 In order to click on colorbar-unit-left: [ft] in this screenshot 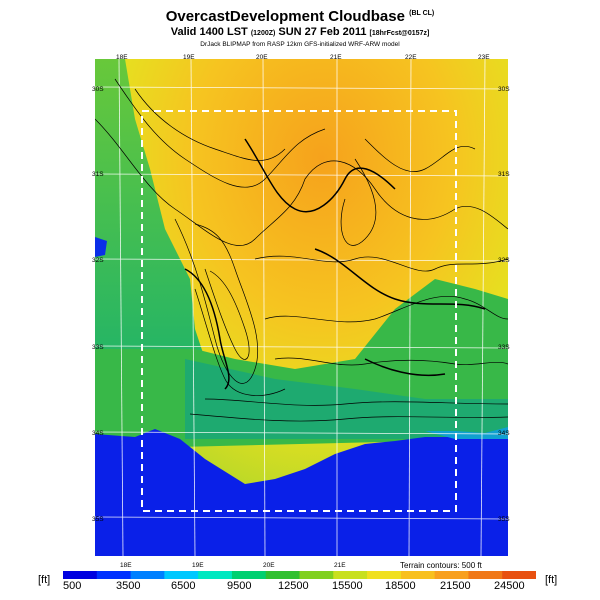, I will do `click(44, 580)`.